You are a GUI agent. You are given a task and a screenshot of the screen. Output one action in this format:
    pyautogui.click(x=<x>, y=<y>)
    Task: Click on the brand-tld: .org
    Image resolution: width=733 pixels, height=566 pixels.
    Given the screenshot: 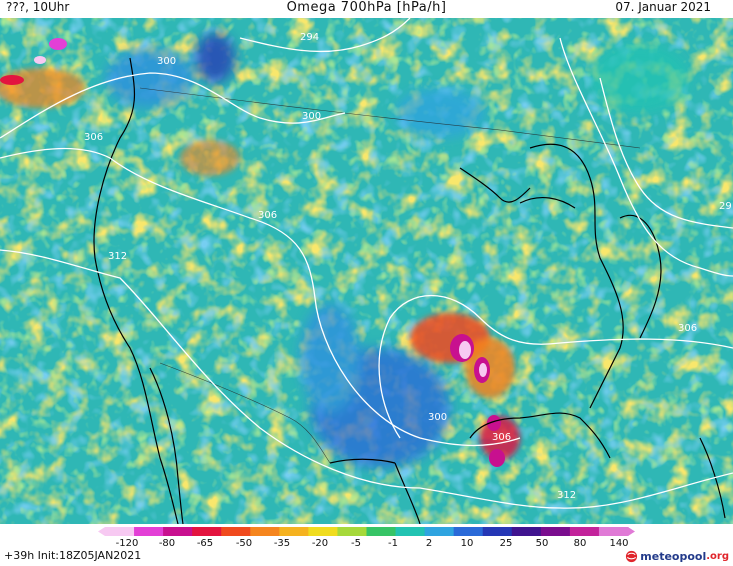 What is the action you would take?
    pyautogui.click(x=717, y=556)
    